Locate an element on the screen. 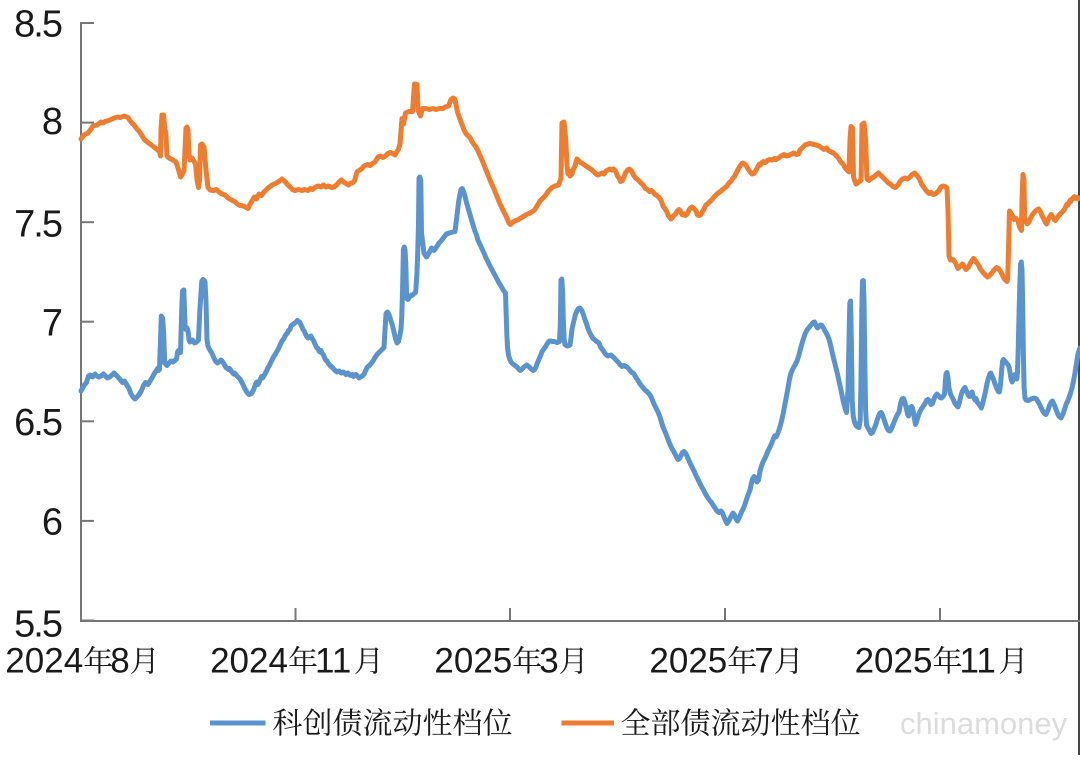  svg-text: 6.5 is located at coordinates (38, 423).